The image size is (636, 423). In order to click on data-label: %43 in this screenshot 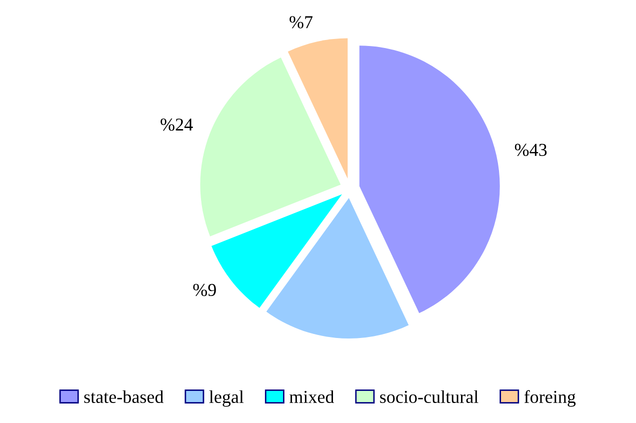, I will do `click(530, 150)`.